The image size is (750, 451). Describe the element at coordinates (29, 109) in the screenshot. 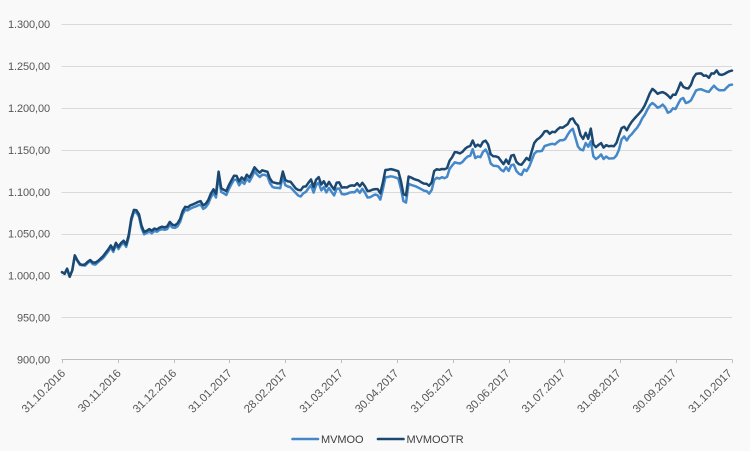

I see `svg-text: 1.200,00` at that location.